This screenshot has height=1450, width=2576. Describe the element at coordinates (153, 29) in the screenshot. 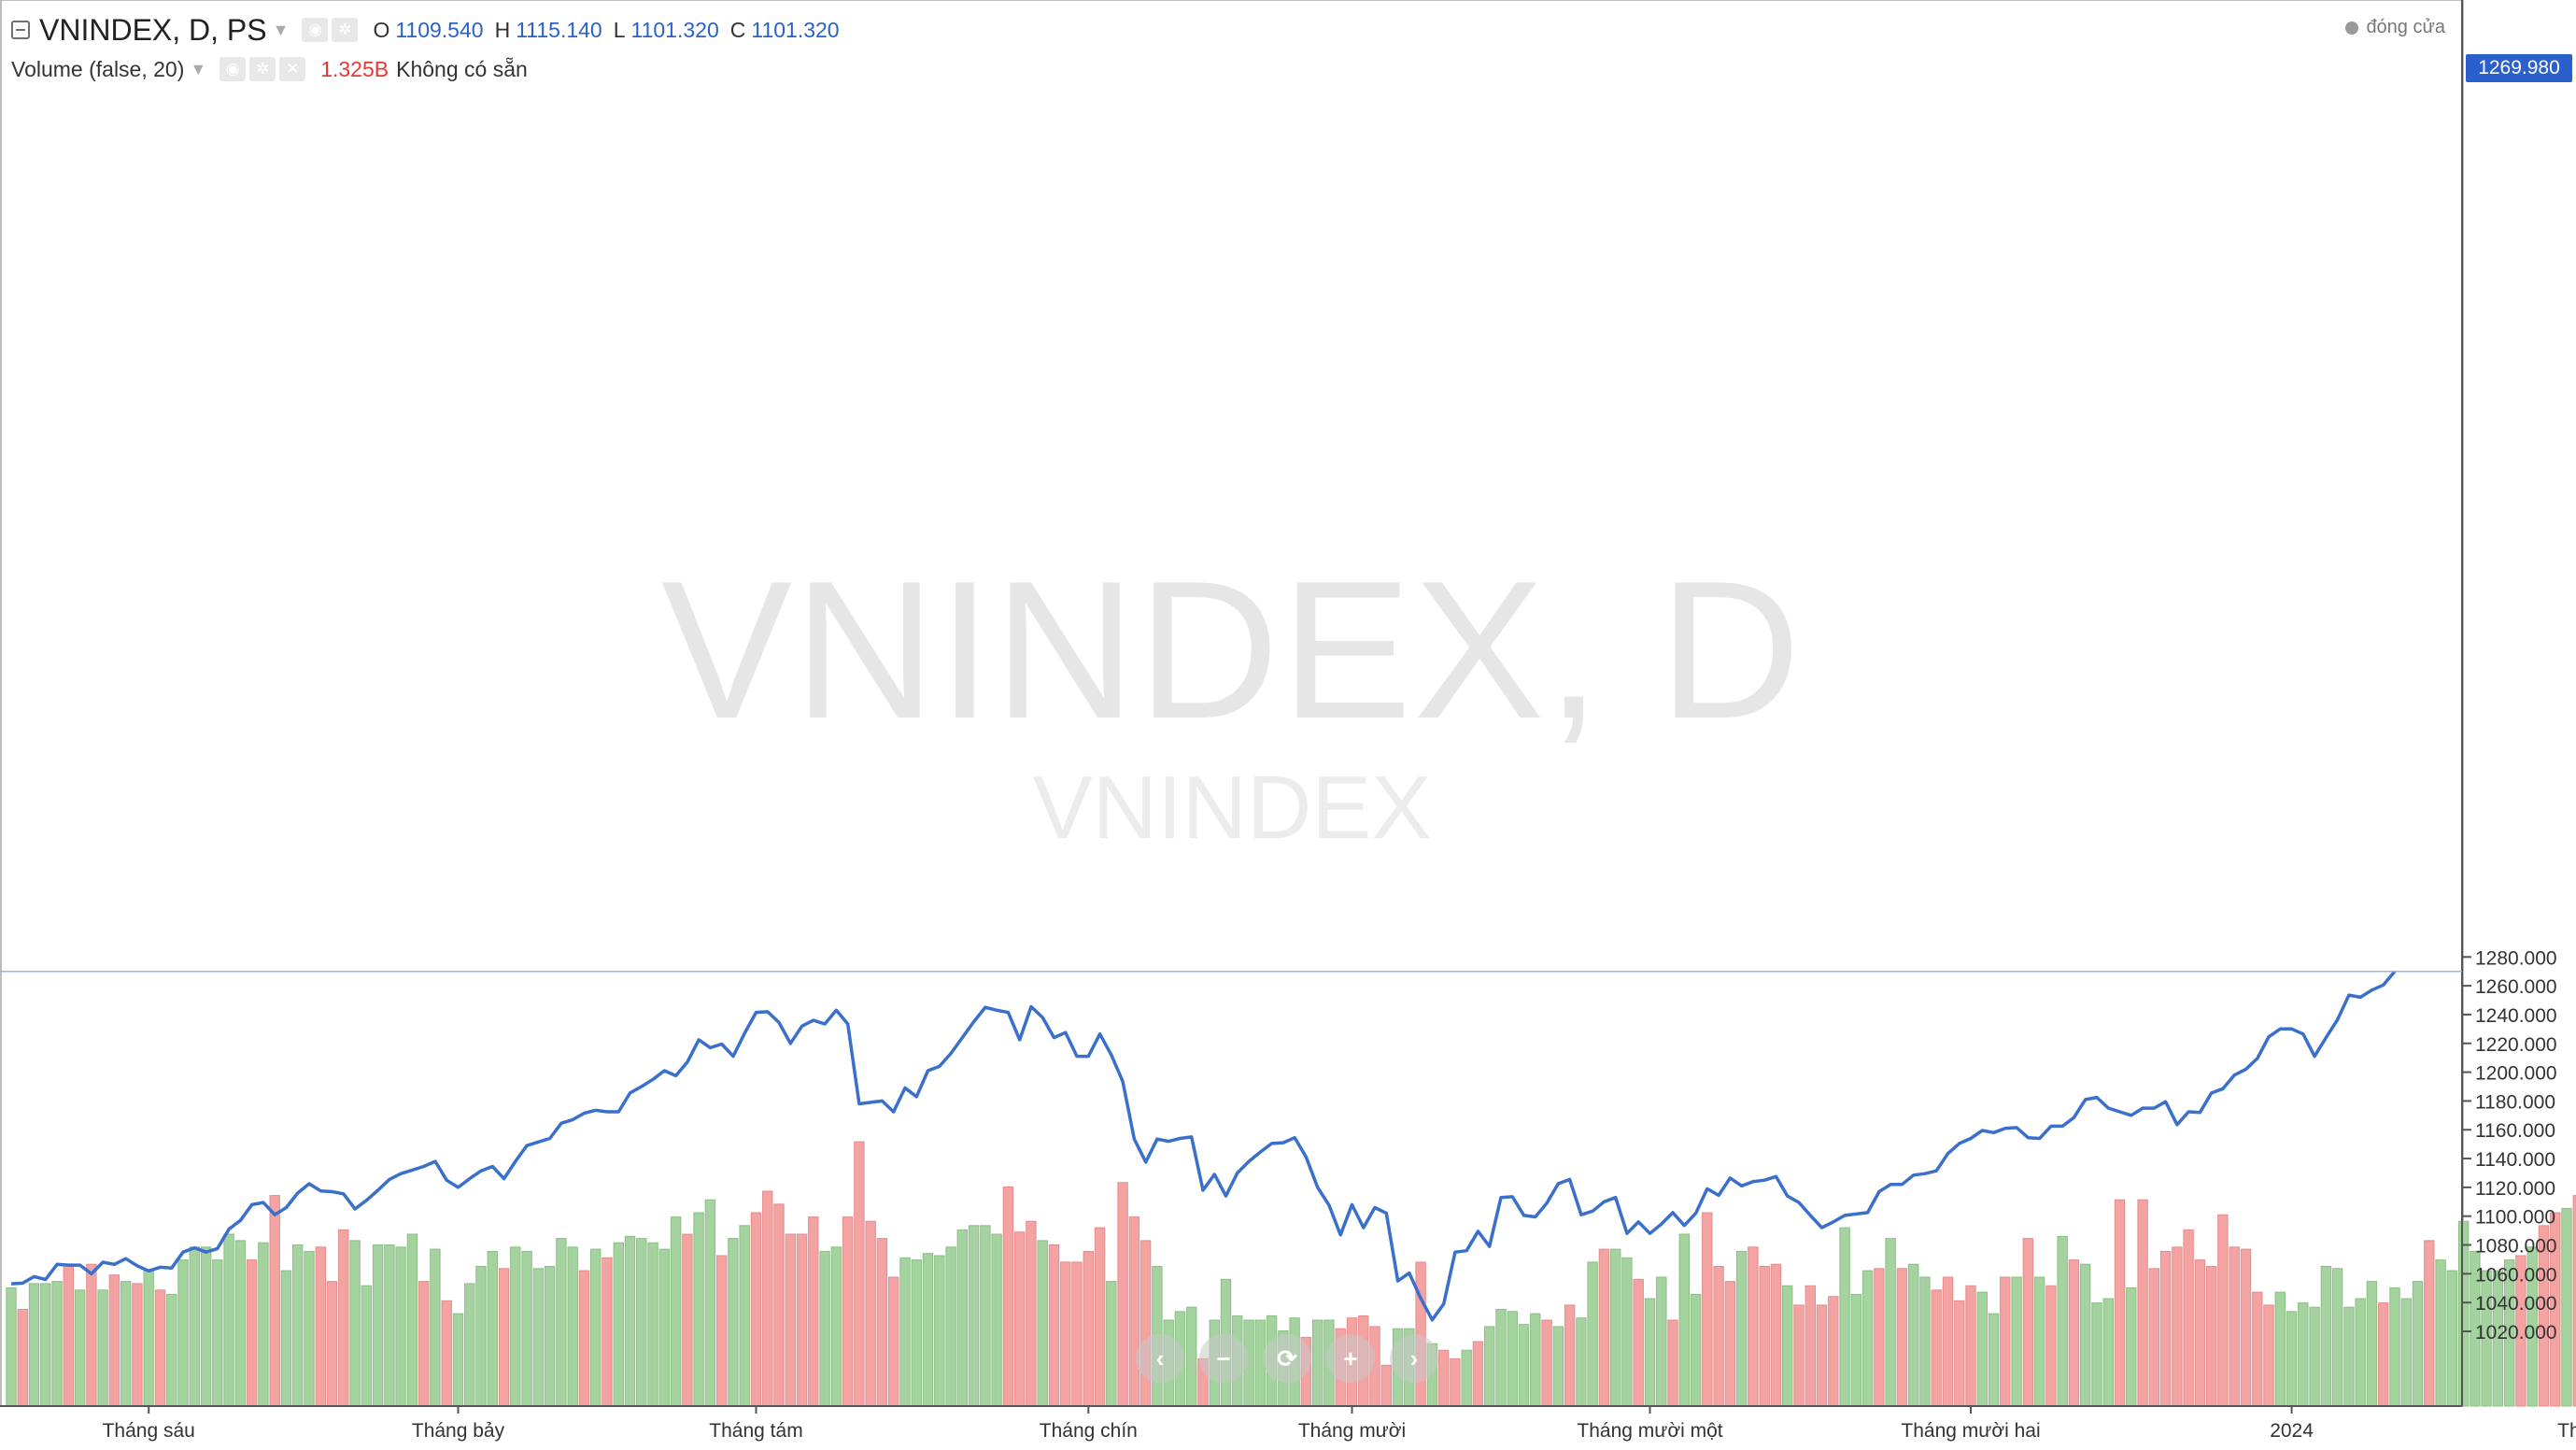

I see `symbol-title: VNINDEX, D, PS` at that location.